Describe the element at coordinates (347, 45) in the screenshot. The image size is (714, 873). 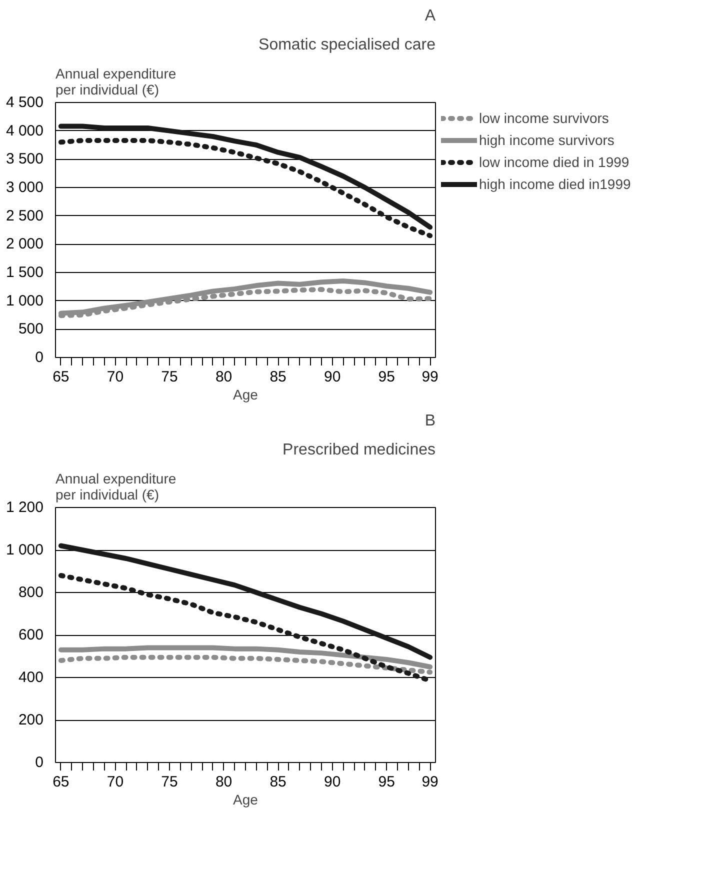
I see `chart-title: Somatic specialised care` at that location.